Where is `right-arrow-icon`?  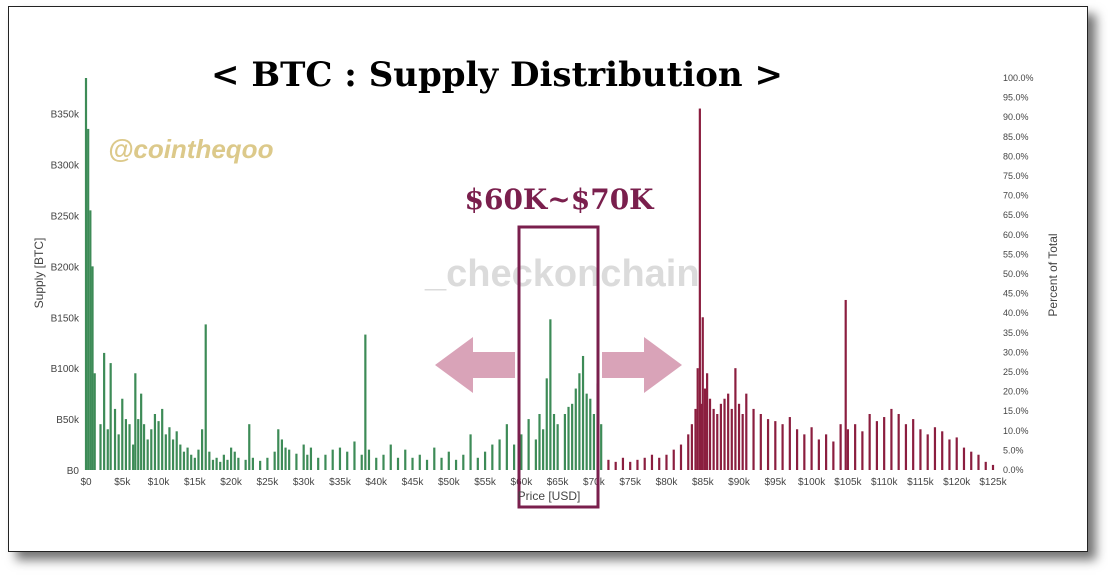
right-arrow-icon is located at coordinates (642, 365).